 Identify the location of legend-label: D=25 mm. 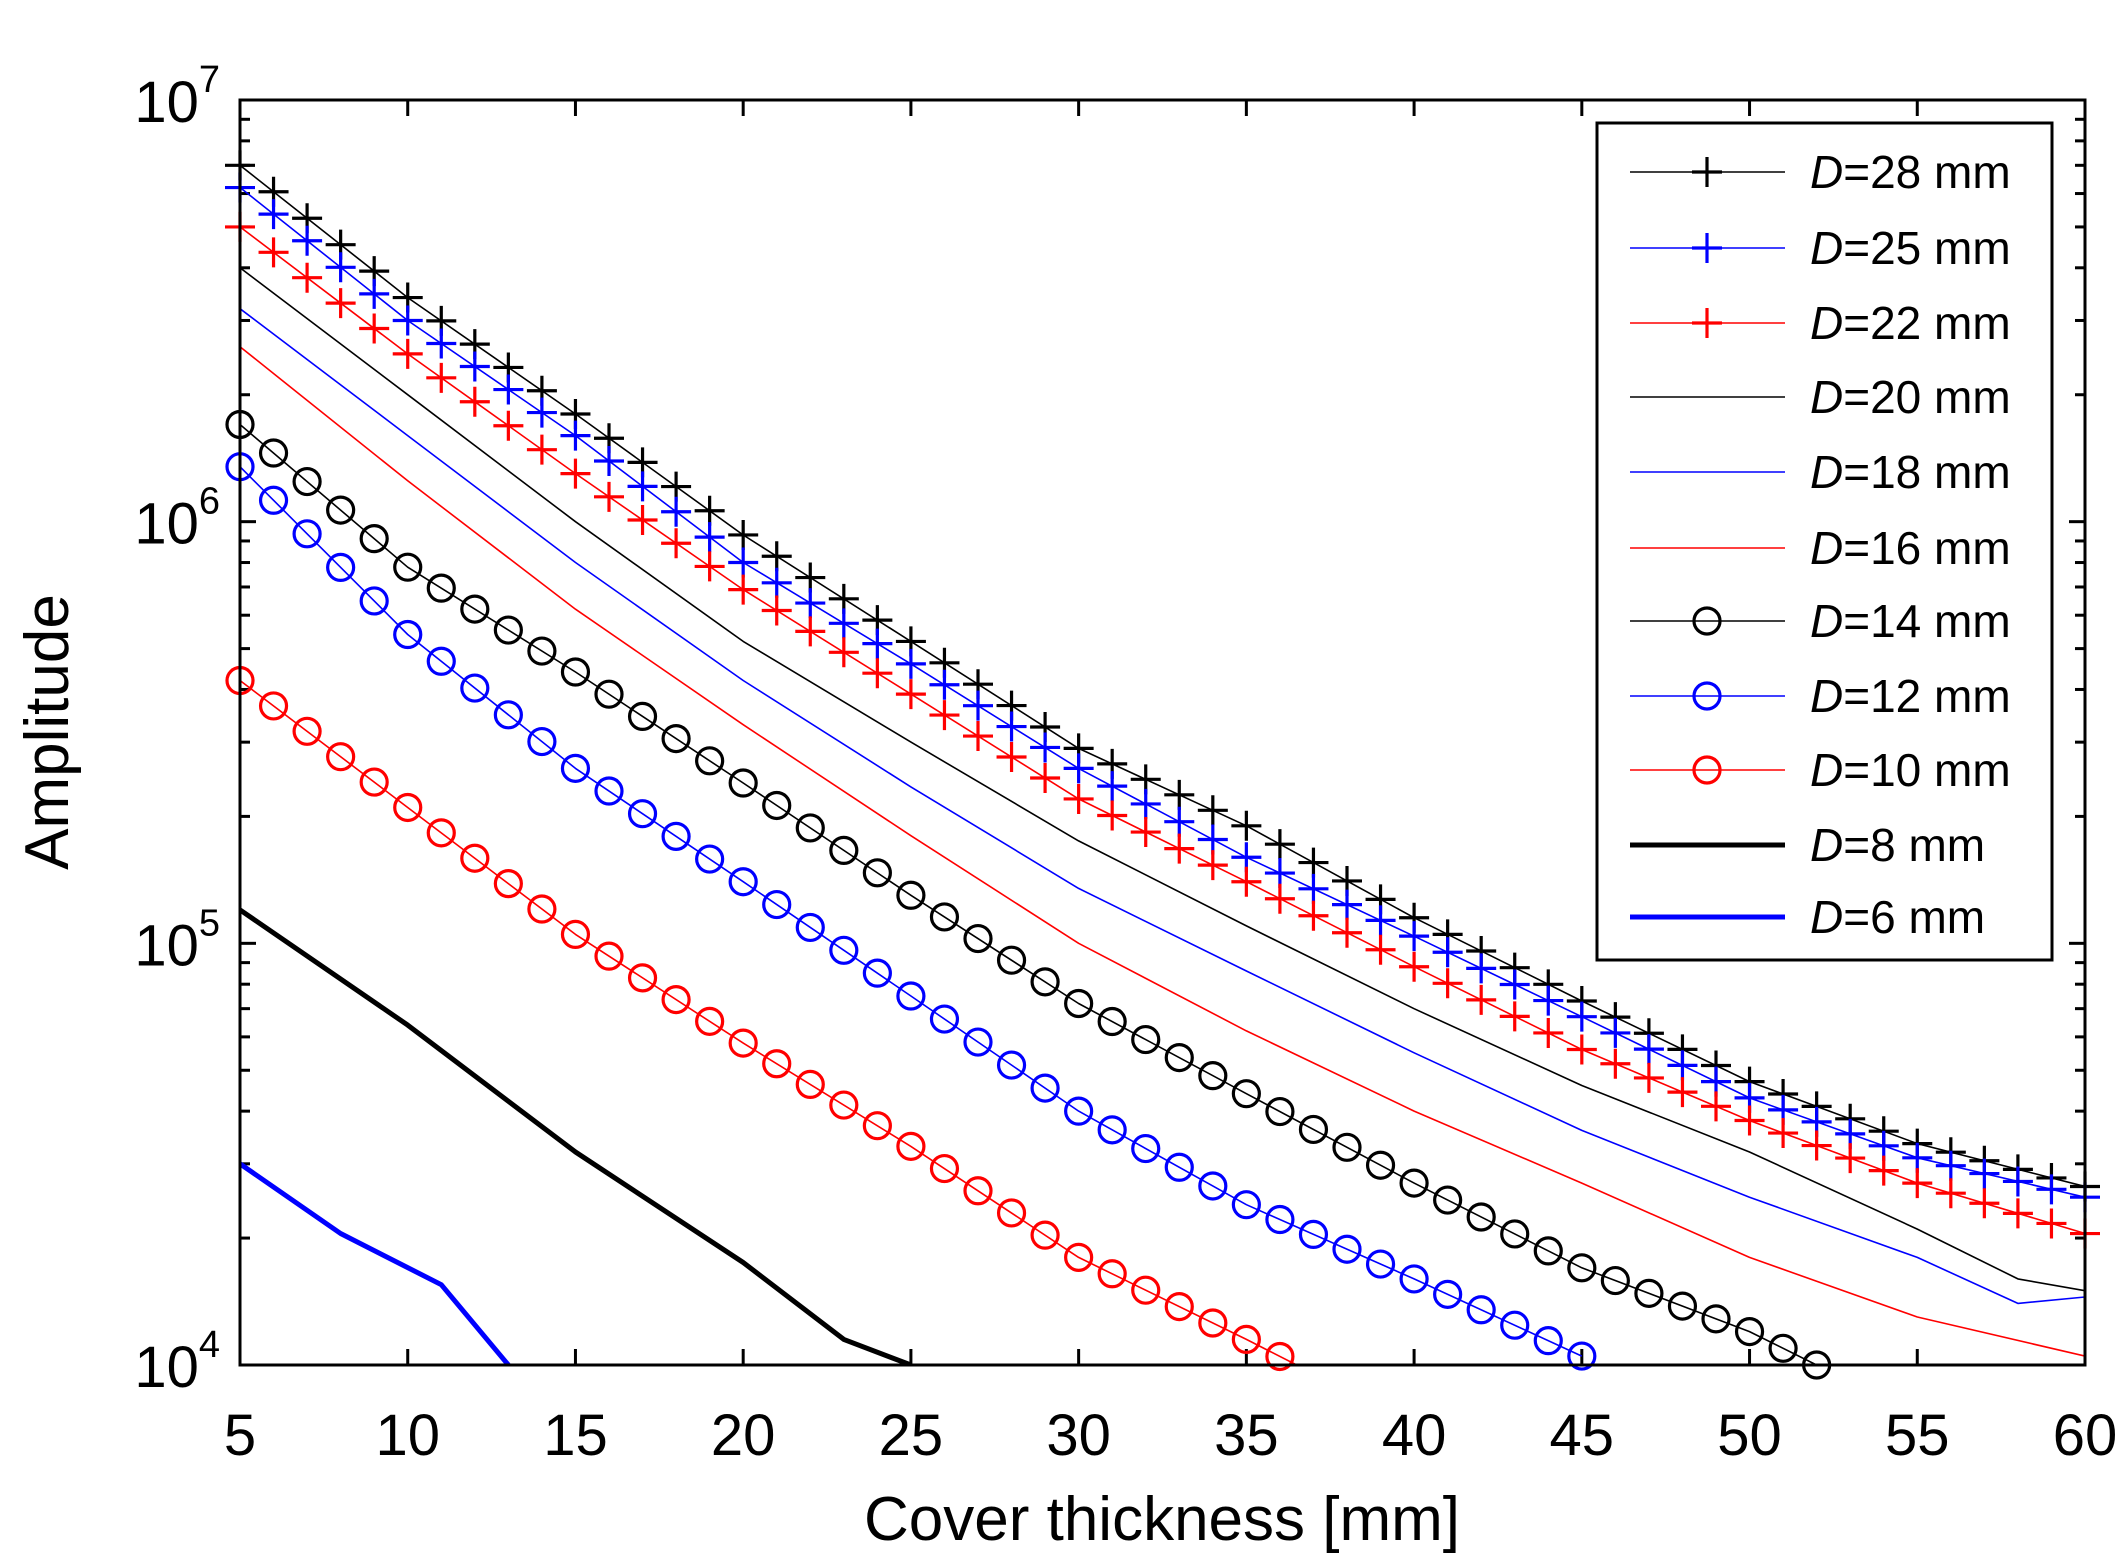
(1910, 248).